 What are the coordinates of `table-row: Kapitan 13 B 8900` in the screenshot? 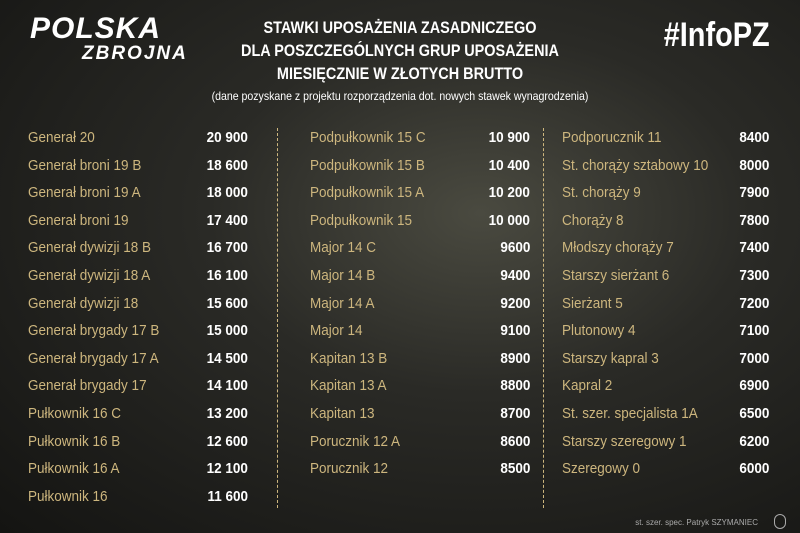 It's located at (420, 359).